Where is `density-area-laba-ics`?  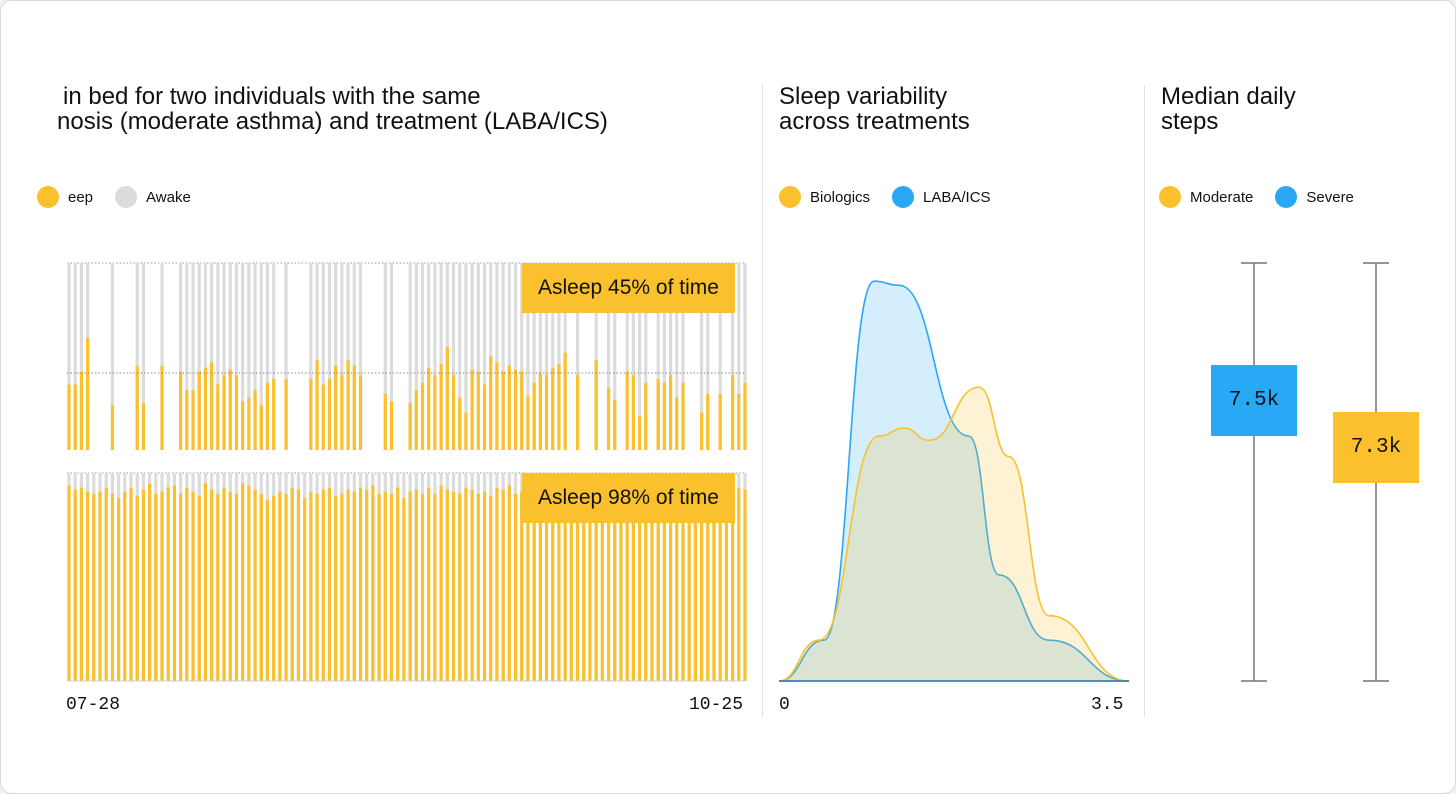 density-area-laba-ics is located at coordinates (954, 481).